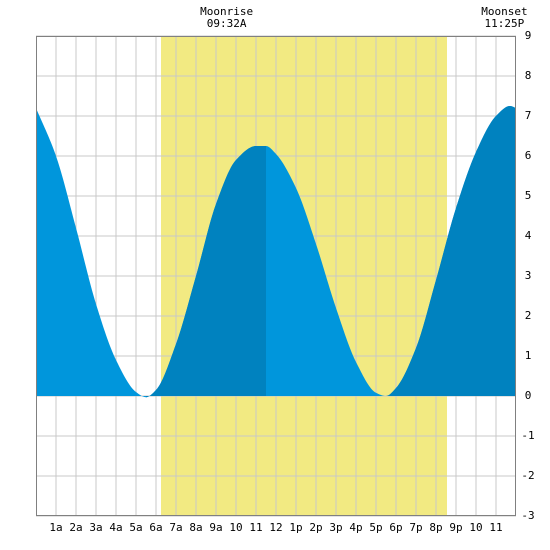  Describe the element at coordinates (416, 527) in the screenshot. I see `x-tick-label: 7p` at that location.